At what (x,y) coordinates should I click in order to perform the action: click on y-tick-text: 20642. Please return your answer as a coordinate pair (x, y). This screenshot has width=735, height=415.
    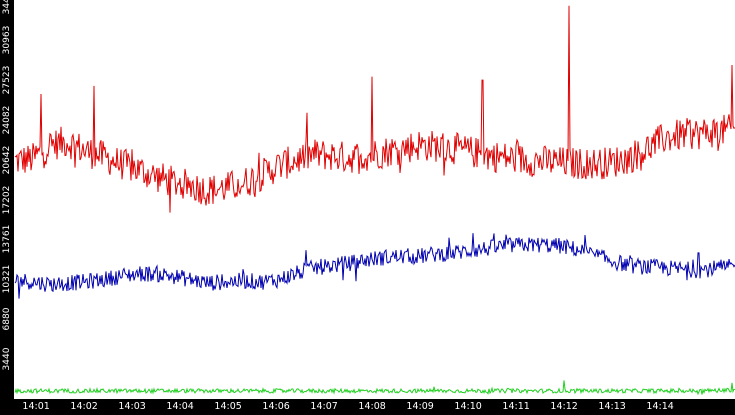
    Looking at the image, I should click on (7, 159).